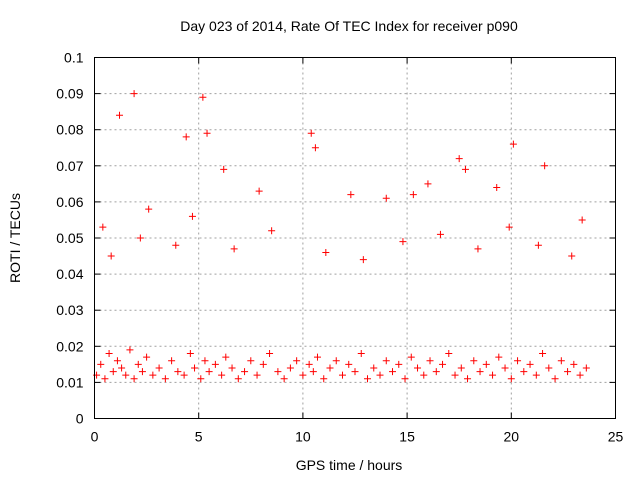 The image size is (640, 485). I want to click on x-tick-label: 15, so click(407, 437).